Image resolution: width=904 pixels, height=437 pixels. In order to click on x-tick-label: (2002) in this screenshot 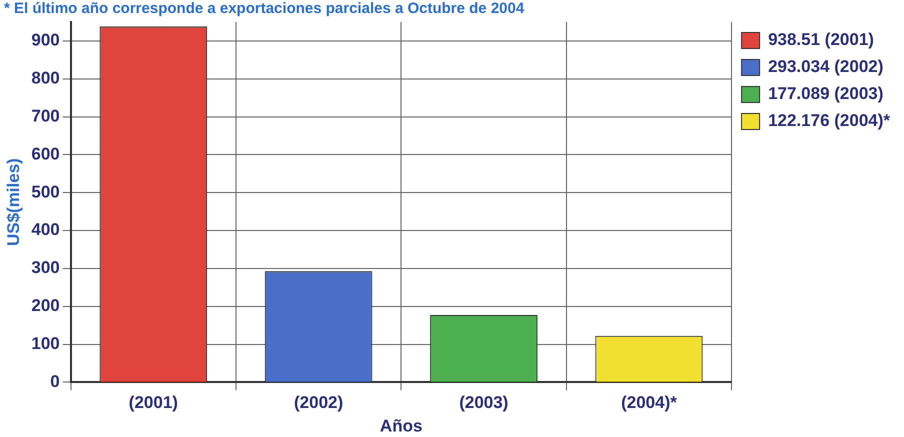, I will do `click(319, 402)`.